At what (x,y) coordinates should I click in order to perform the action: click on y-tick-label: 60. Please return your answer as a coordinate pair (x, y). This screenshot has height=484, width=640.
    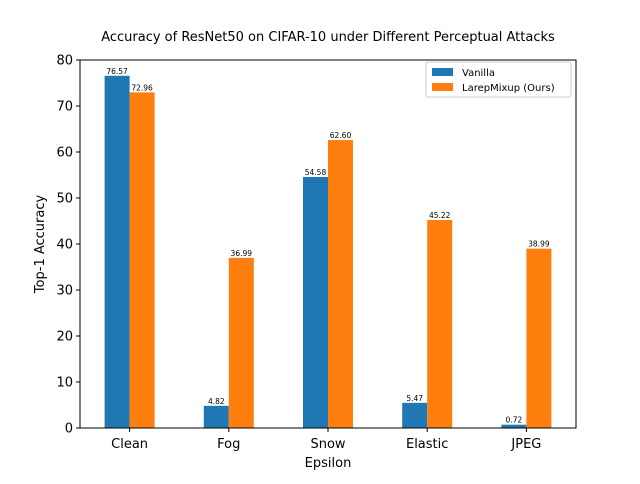
    Looking at the image, I should click on (64, 153).